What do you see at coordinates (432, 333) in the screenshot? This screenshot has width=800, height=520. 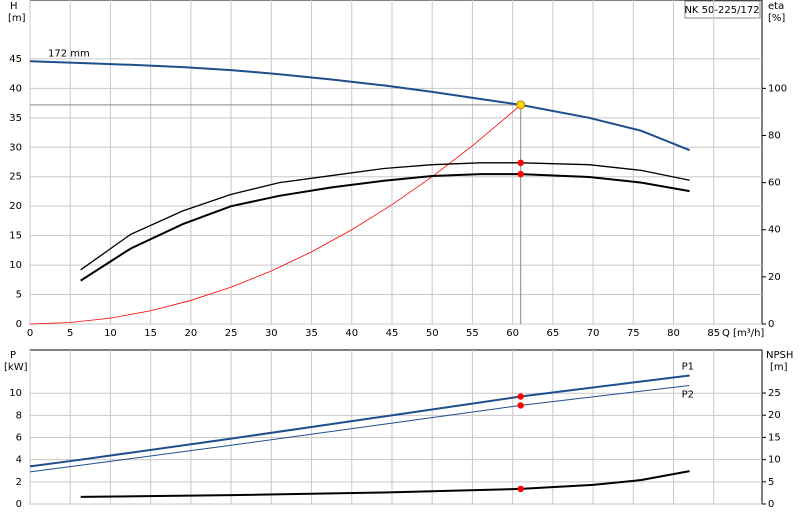 I see `x-tick-label: 50` at bounding box center [432, 333].